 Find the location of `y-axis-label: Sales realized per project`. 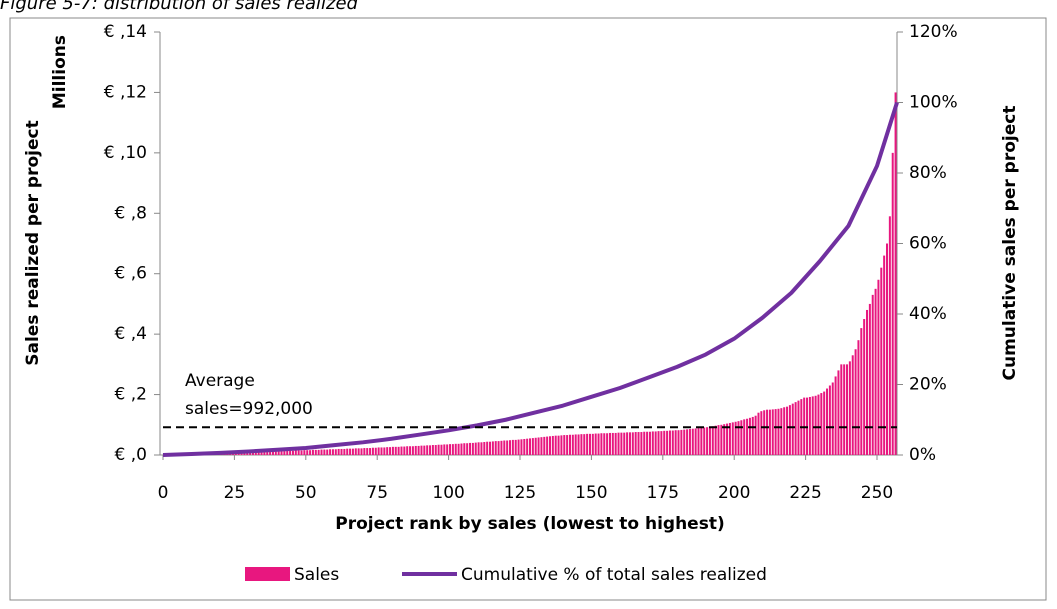

y-axis-label: Sales realized per project is located at coordinates (33, 242).